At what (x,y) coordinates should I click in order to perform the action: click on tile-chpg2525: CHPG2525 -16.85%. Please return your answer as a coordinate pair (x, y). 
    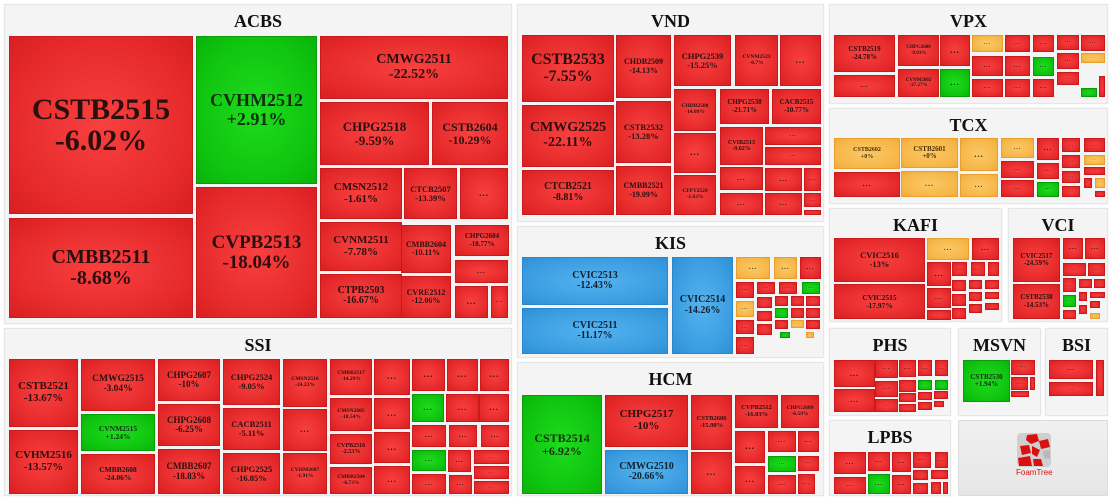
    Looking at the image, I should click on (251, 473).